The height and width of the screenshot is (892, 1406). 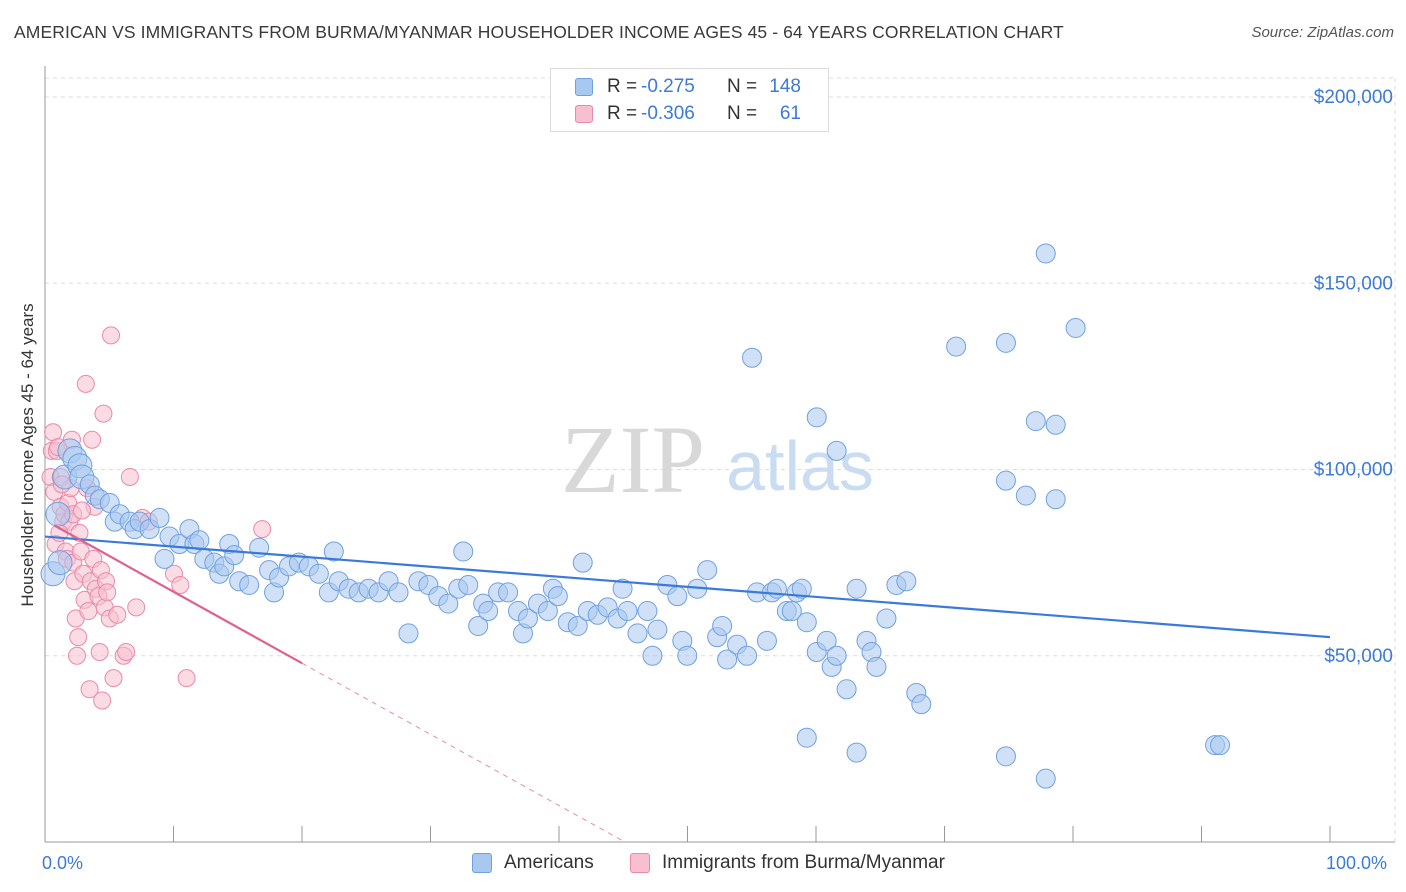 I want to click on x-tick-max: 100.0%, so click(x=1357, y=863).